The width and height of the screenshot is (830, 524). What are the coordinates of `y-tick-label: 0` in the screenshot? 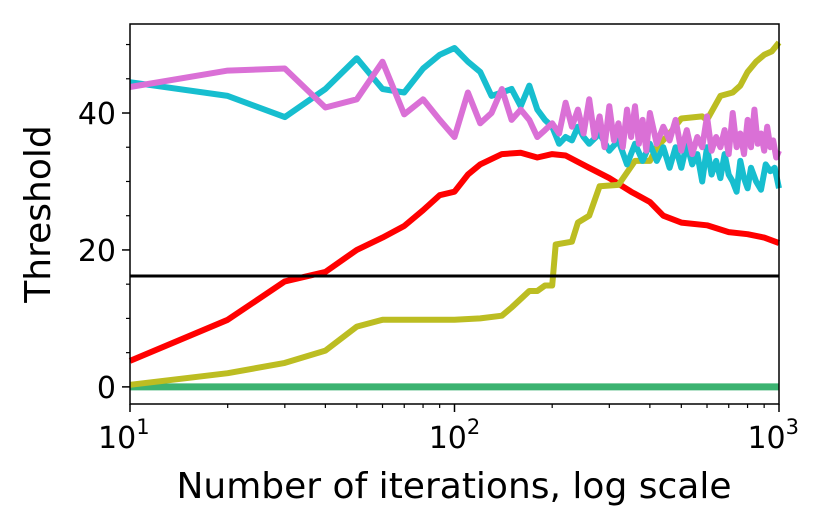 It's located at (106, 388).